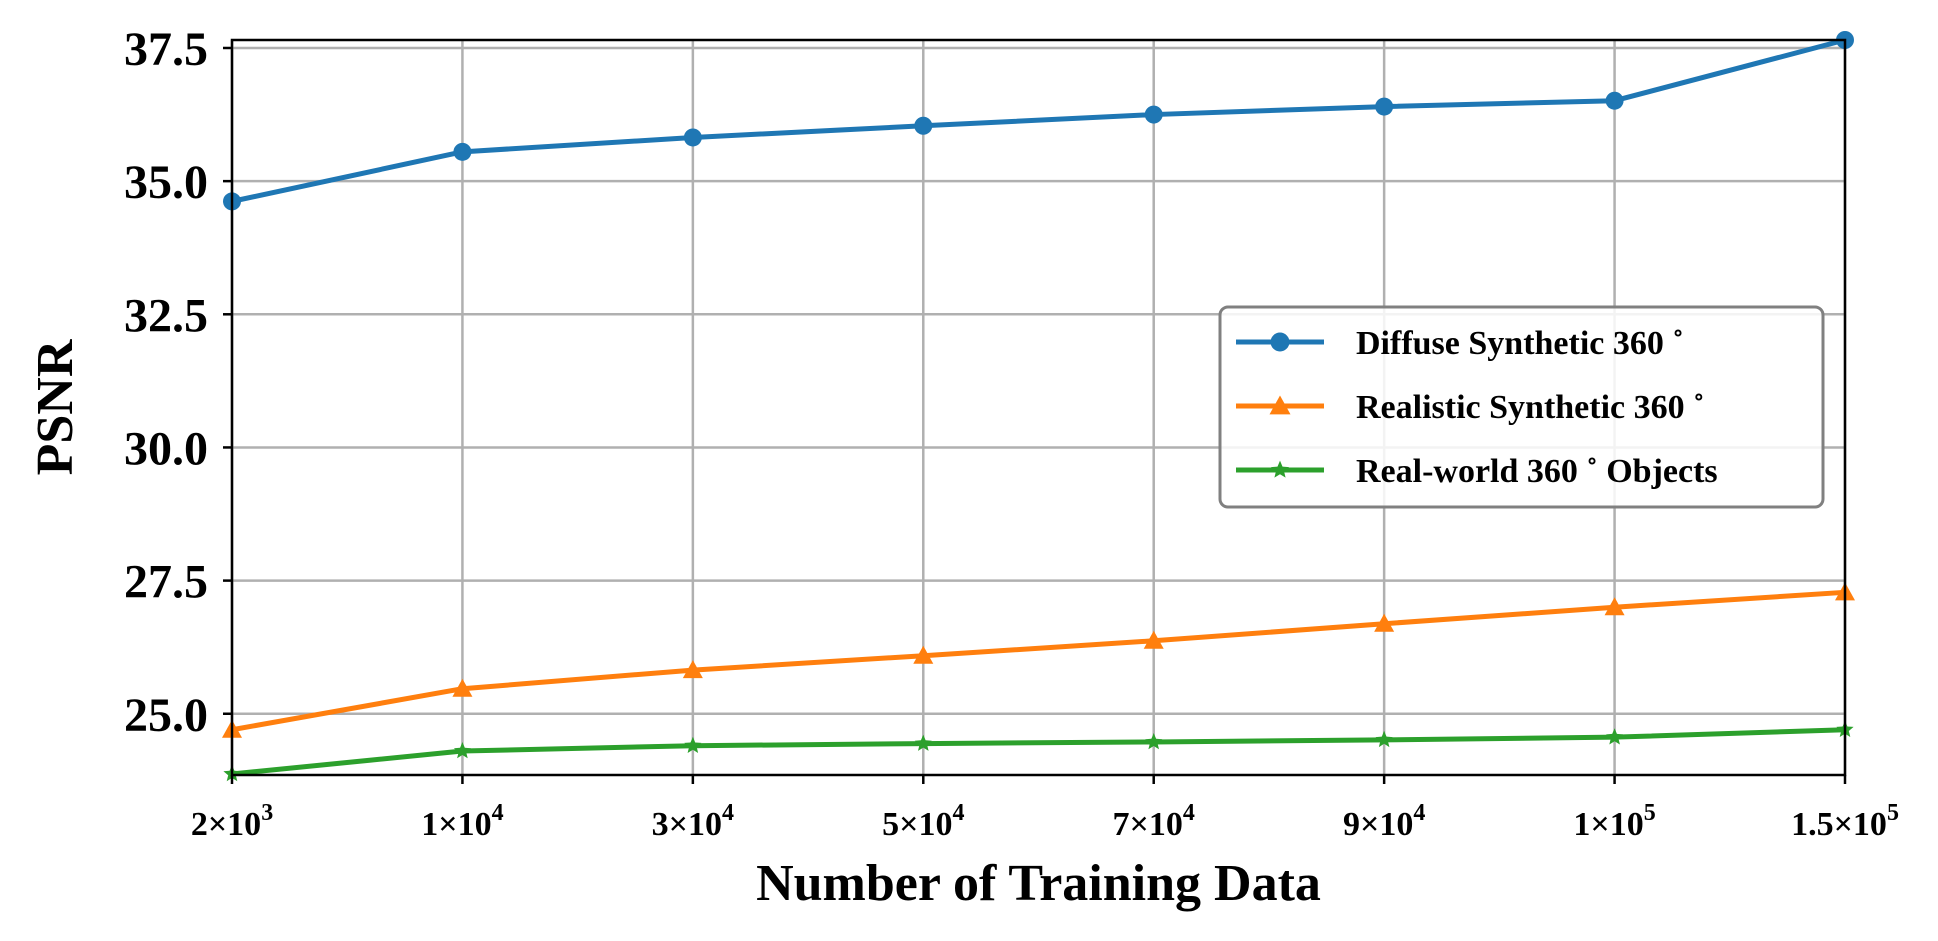  I want to click on legend-item: Real-world 360 ˚ Objects, so click(1477, 471).